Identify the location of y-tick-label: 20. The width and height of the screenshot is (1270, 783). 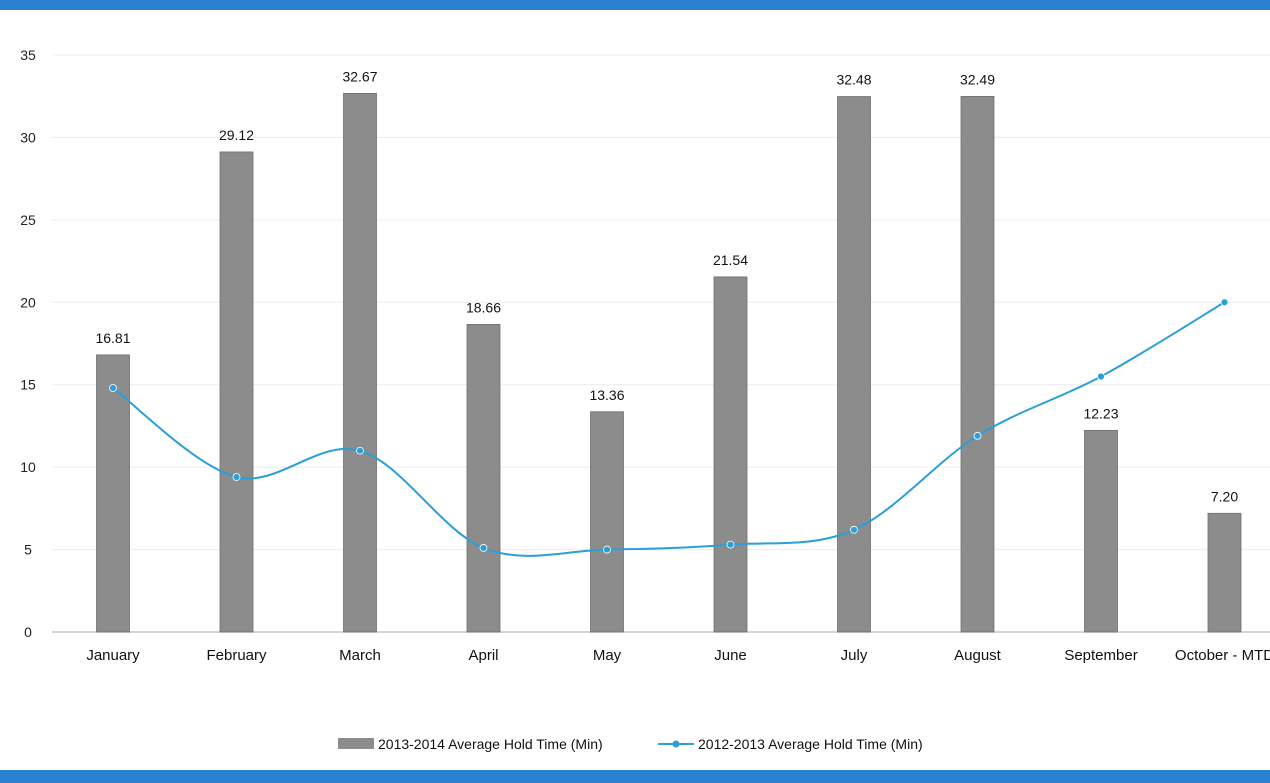
(28, 302).